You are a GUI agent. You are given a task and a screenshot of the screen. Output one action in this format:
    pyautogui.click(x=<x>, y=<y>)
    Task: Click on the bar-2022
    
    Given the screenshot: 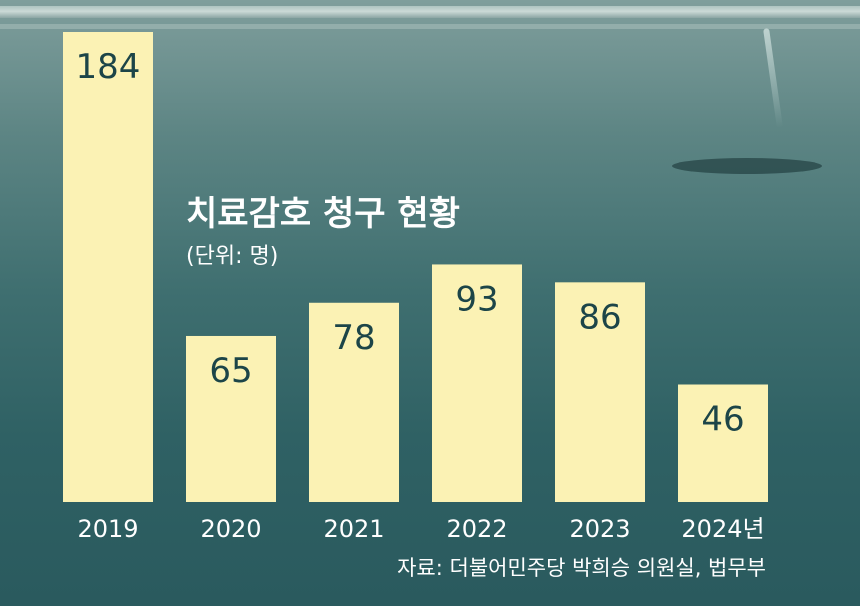 What is the action you would take?
    pyautogui.click(x=477, y=383)
    